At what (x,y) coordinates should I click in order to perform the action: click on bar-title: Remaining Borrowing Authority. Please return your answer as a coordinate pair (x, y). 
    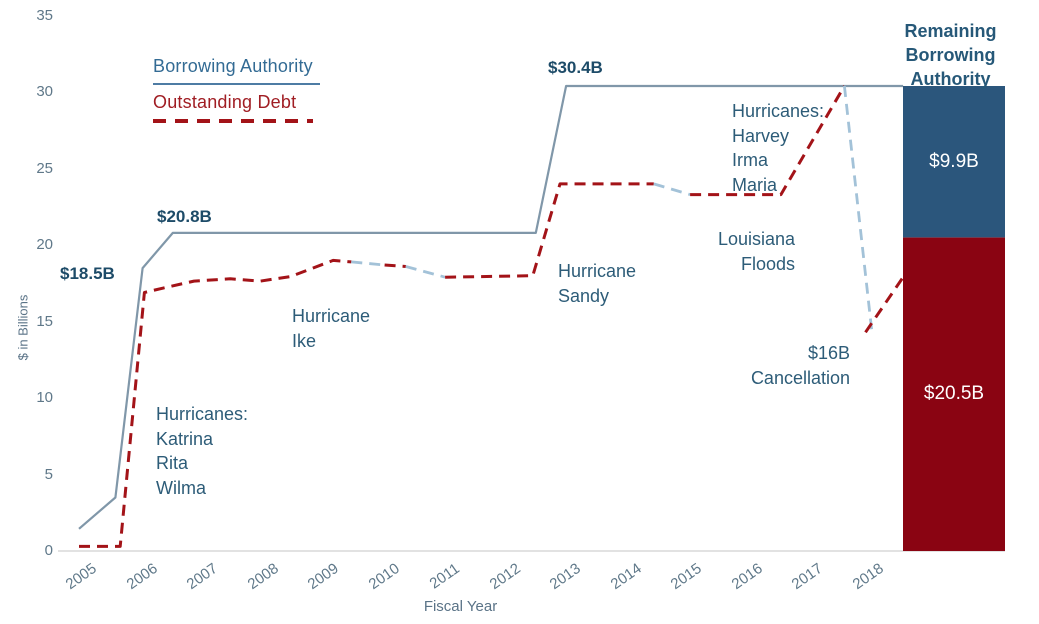
    Looking at the image, I should click on (950, 55).